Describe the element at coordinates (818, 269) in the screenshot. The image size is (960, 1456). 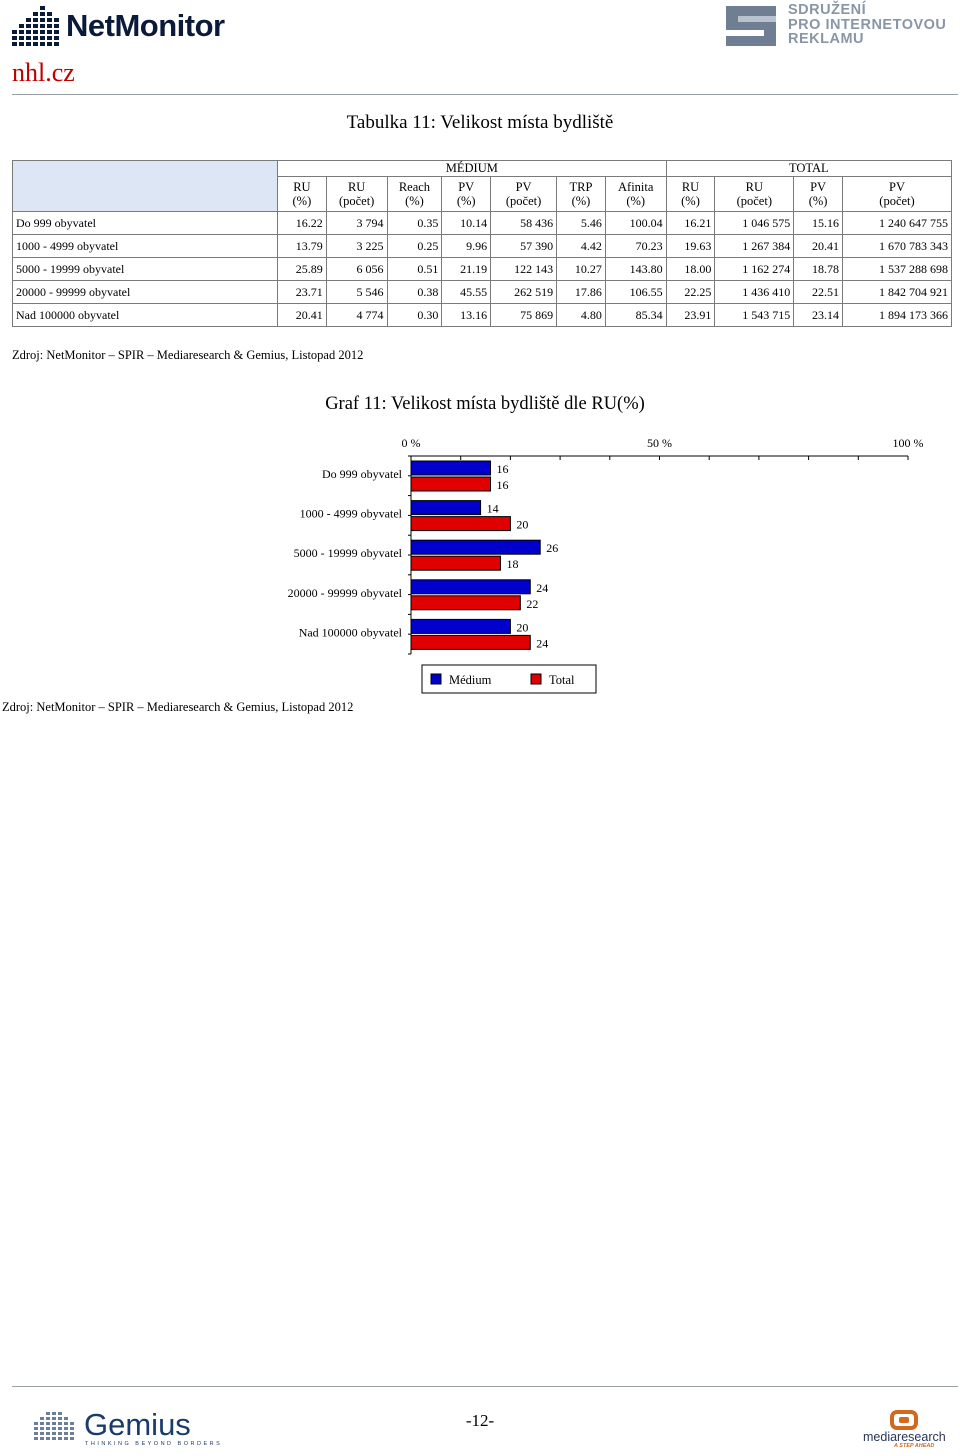
I see `table-cell: 18.78` at that location.